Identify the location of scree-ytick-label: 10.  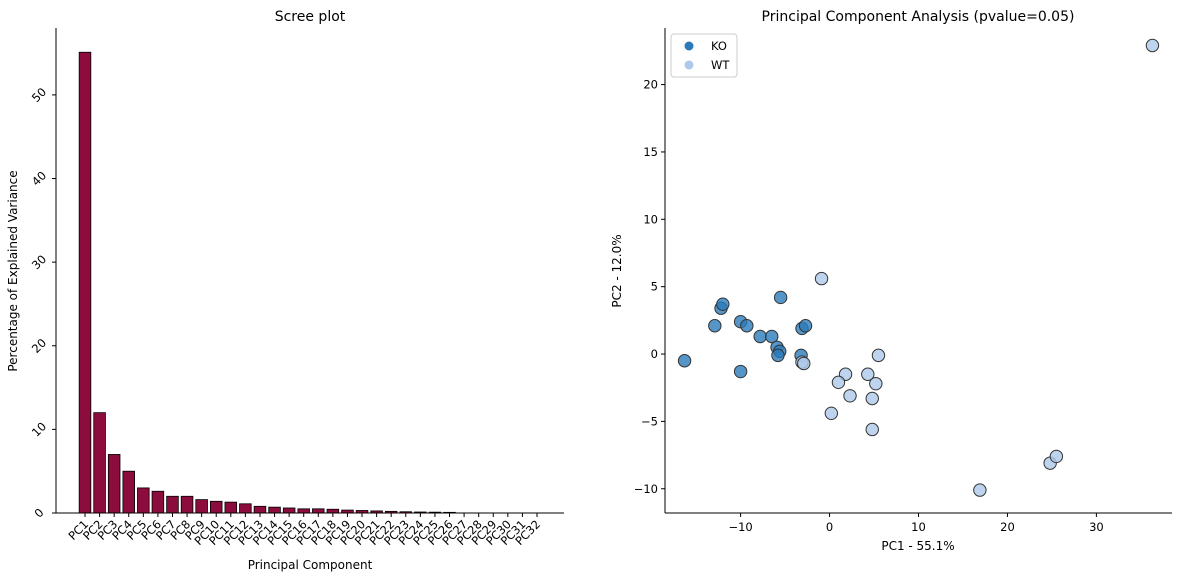
(39, 429).